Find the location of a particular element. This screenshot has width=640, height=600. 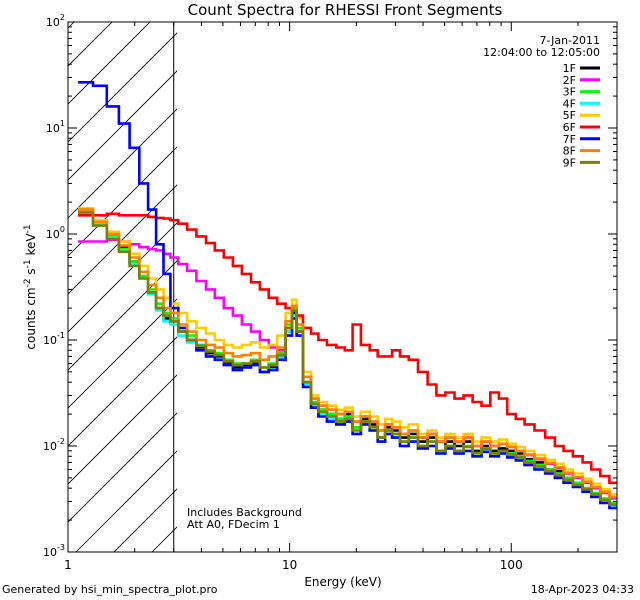

annotation-background: Includes Background is located at coordinates (244, 512).